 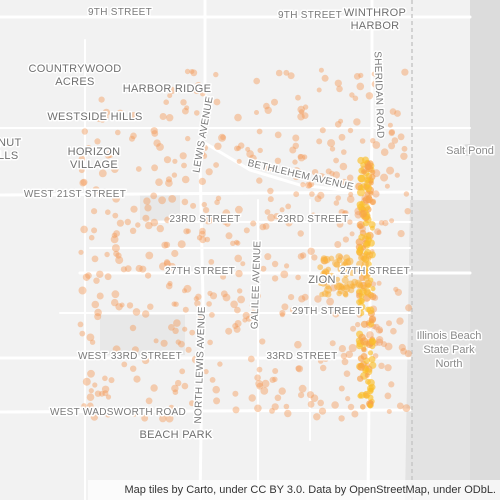 I want to click on place-label: BEACH PARK, so click(x=175, y=435).